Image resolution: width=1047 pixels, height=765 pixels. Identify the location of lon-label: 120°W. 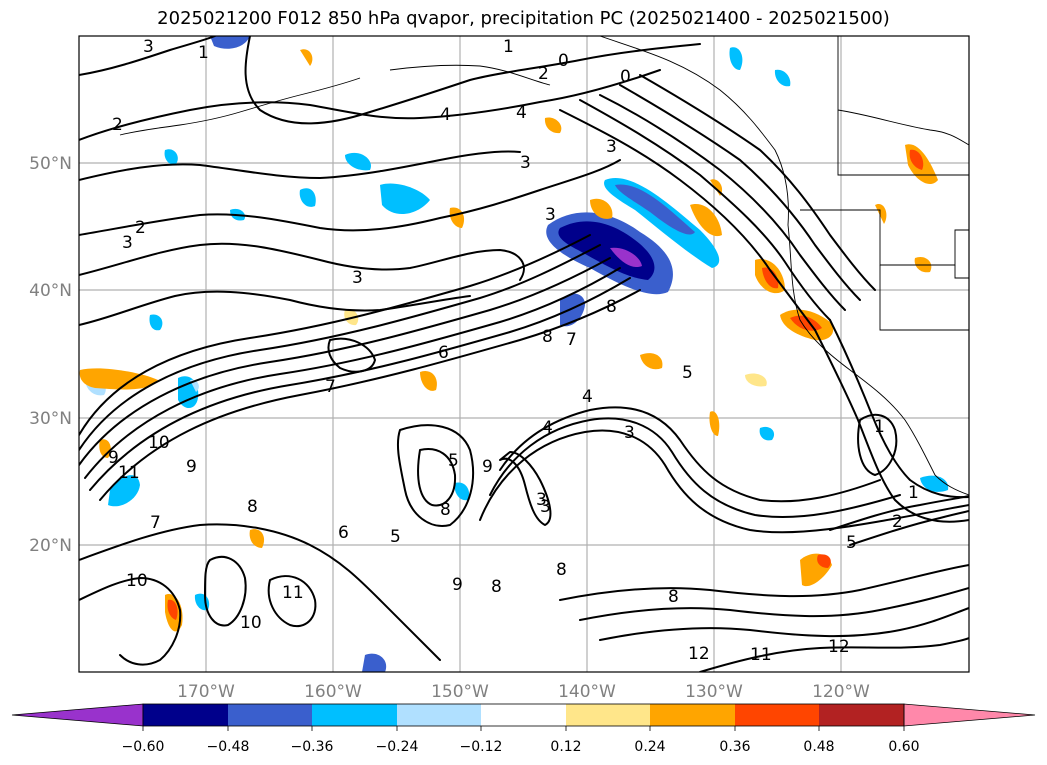
(841, 692).